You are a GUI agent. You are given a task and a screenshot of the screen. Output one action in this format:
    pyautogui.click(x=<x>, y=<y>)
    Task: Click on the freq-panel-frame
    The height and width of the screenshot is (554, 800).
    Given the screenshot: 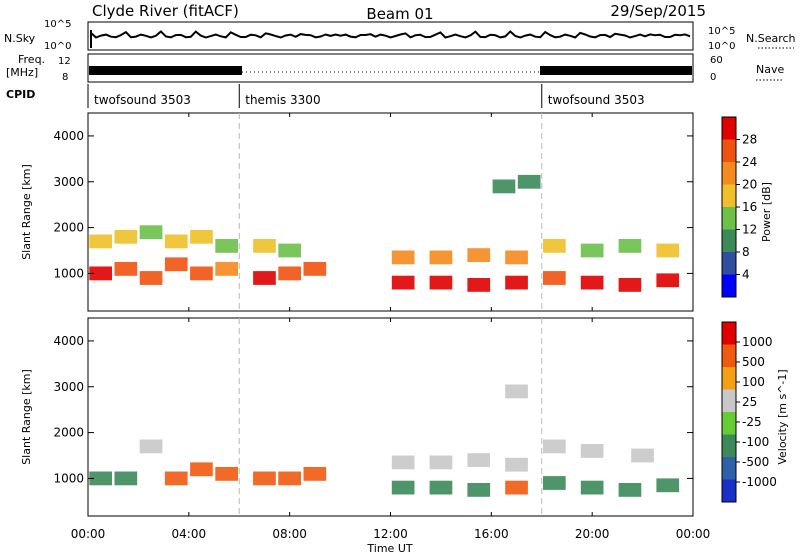 What is the action you would take?
    pyautogui.click(x=390, y=68)
    